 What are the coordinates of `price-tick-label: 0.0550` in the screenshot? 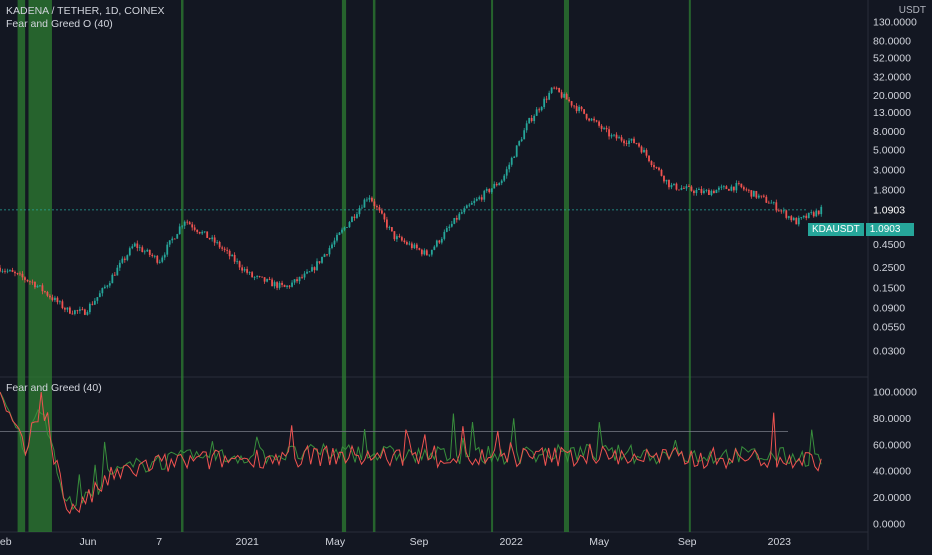 It's located at (889, 328).